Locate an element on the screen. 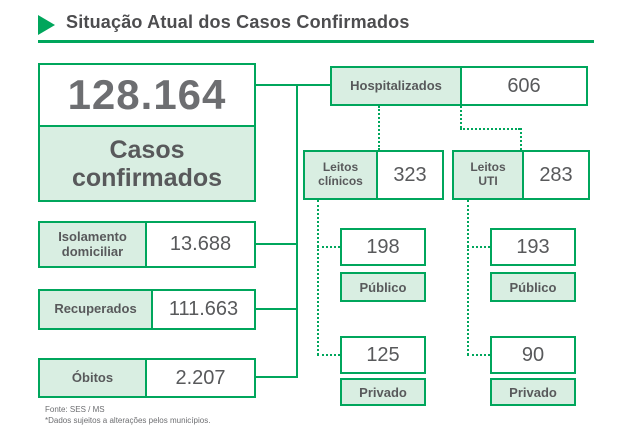 The image size is (625, 438). stat-leitos-clinicos-label: Leitos clínicos is located at coordinates (341, 175).